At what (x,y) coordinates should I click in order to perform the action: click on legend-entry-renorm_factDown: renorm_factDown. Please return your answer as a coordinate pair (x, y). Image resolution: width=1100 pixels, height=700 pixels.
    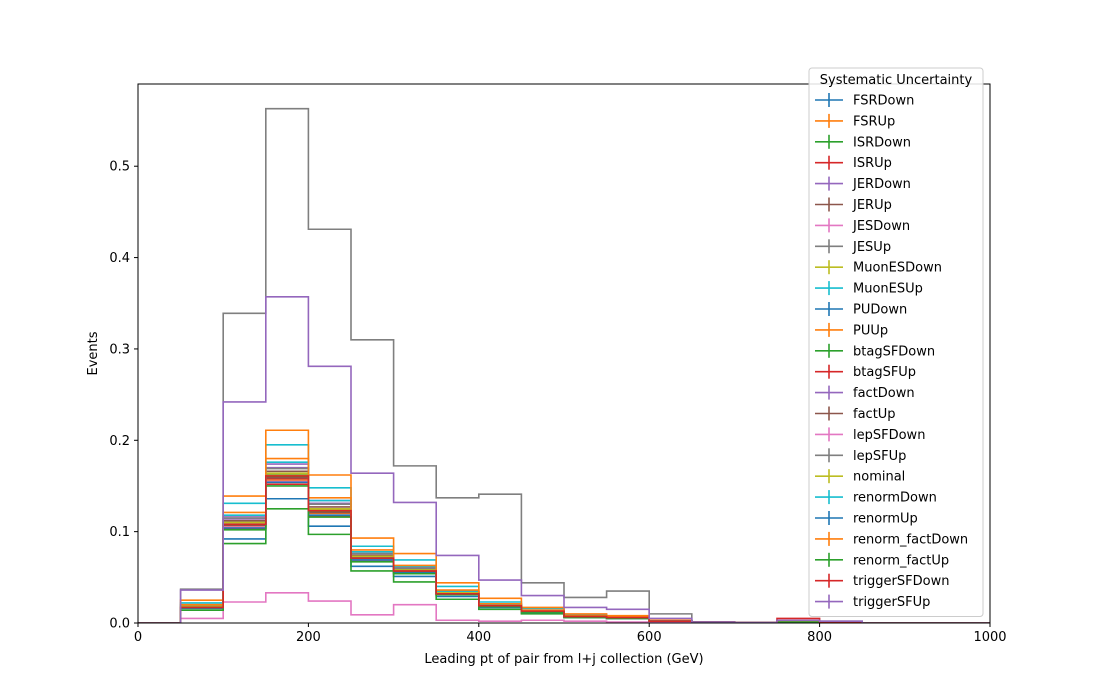
    Looking at the image, I should click on (891, 539).